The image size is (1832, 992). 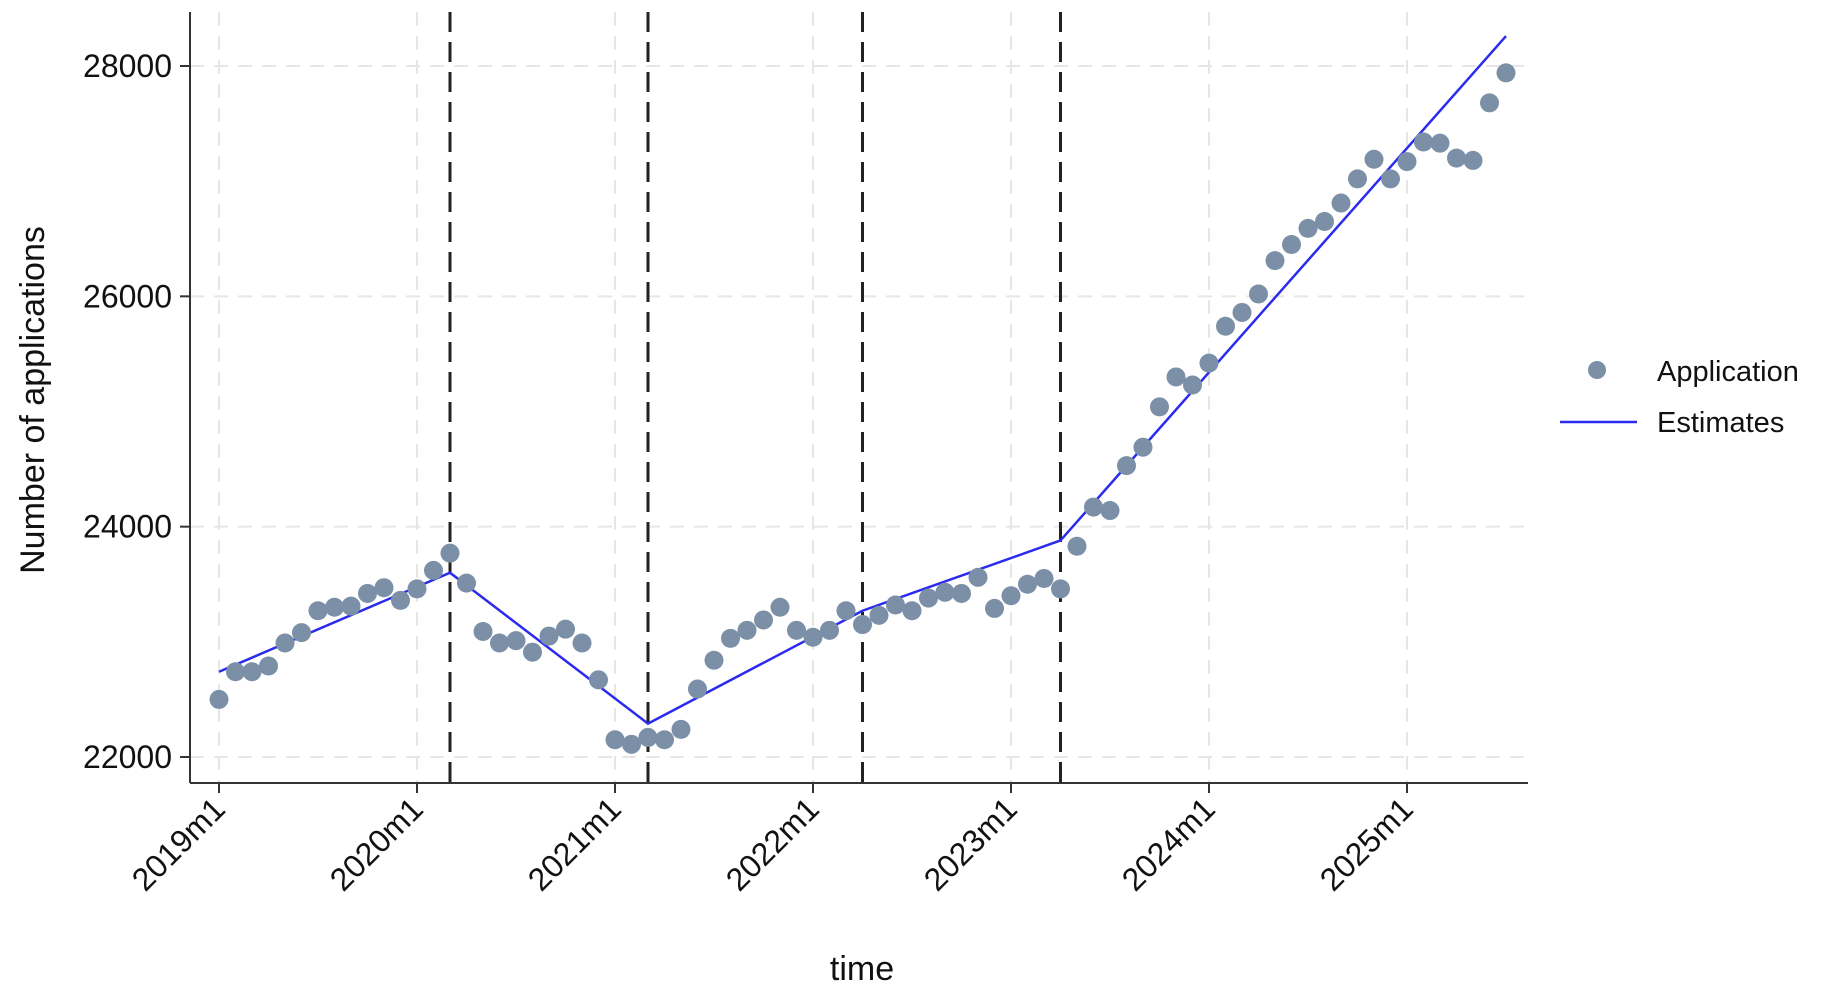 What do you see at coordinates (127, 66) in the screenshot?
I see `y-tick-label: 28000` at bounding box center [127, 66].